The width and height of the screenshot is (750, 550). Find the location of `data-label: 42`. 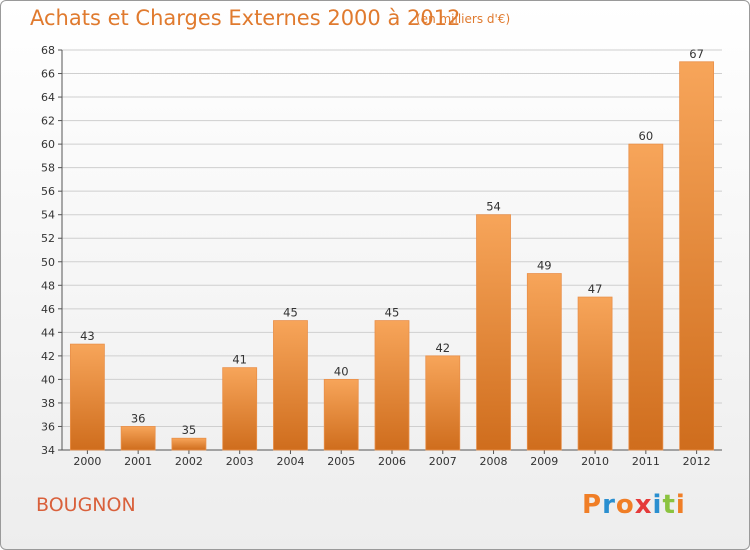

data-label: 42 is located at coordinates (442, 348).